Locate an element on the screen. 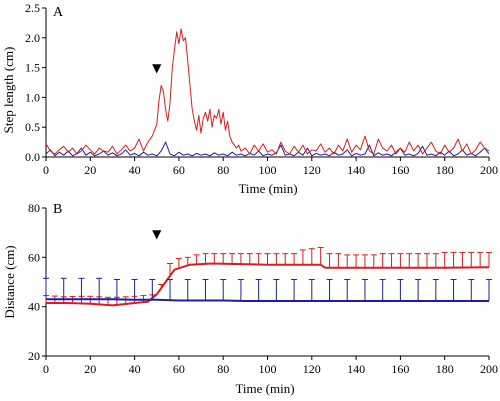 The height and width of the screenshot is (401, 500). panel-b-y-tick-label: 80 is located at coordinates (34, 208).